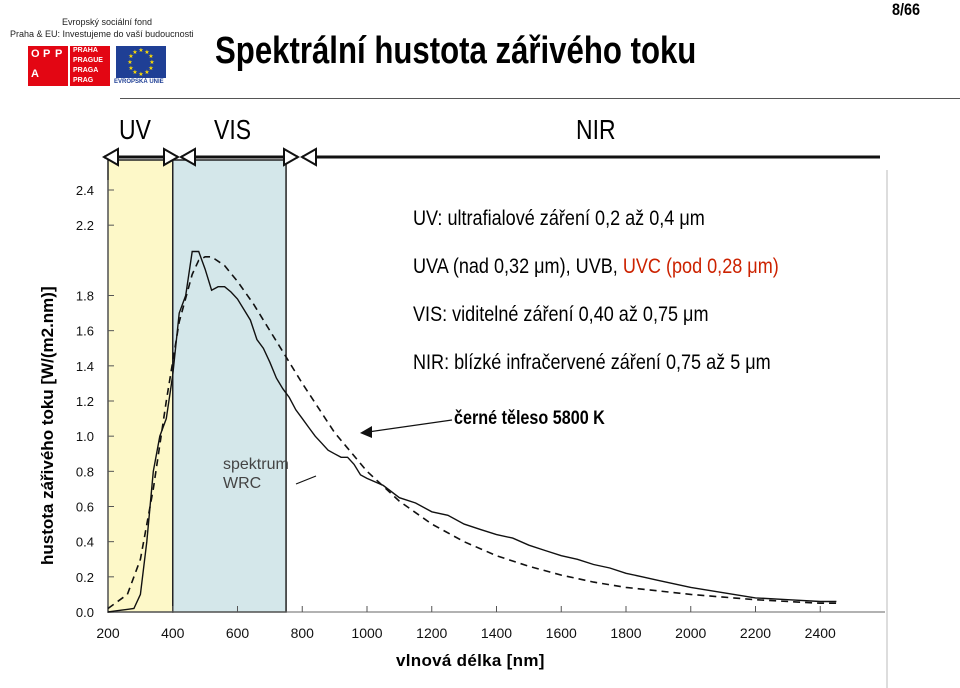  I want to click on x-tick-label: 1600, so click(561, 633).